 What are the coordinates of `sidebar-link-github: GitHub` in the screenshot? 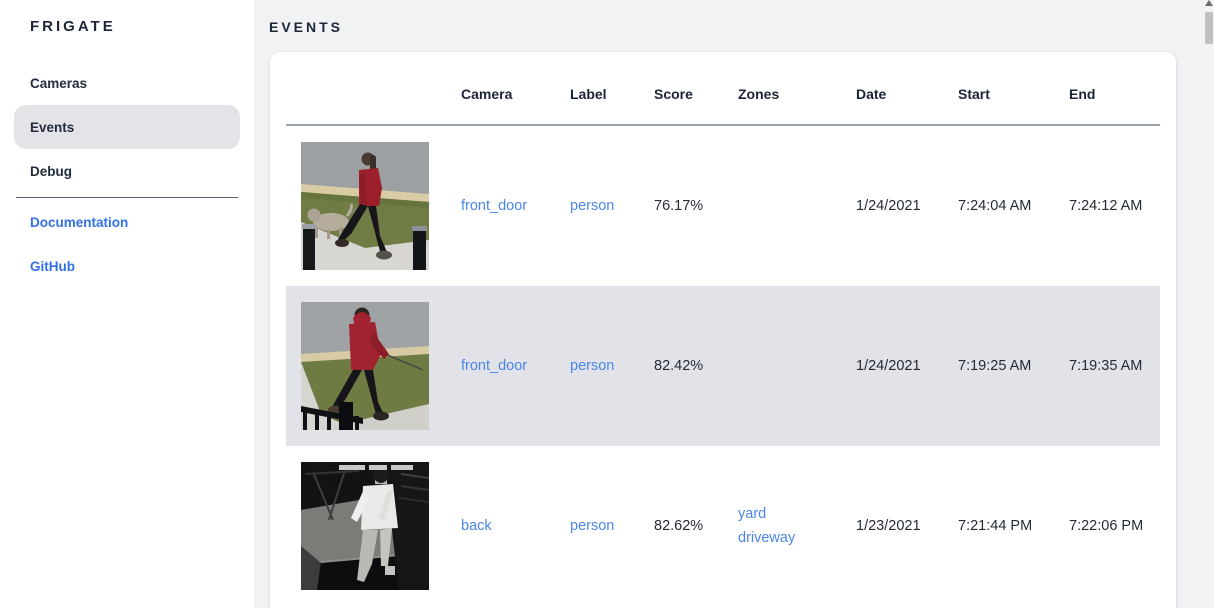 It's located at (127, 266).